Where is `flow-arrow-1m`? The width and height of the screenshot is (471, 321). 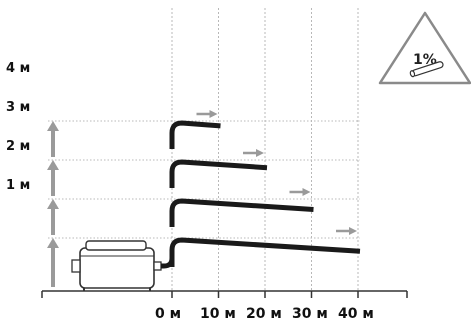
flow-arrow-1m is located at coordinates (346, 231).